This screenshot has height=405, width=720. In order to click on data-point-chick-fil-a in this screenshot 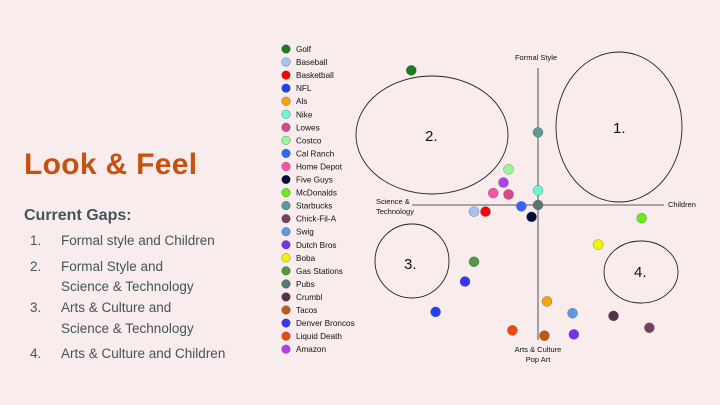, I will do `click(649, 327)`.